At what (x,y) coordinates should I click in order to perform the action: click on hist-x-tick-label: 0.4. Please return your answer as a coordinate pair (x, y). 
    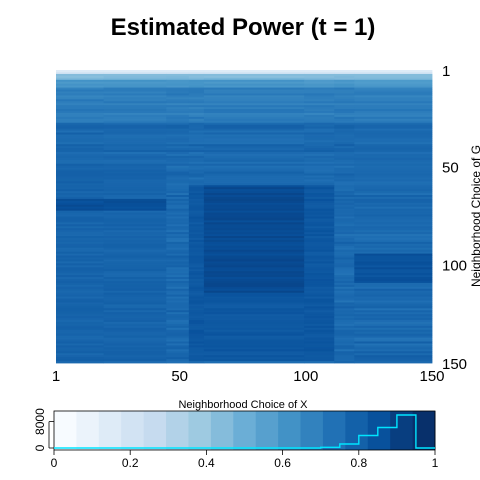
    Looking at the image, I should click on (206, 463).